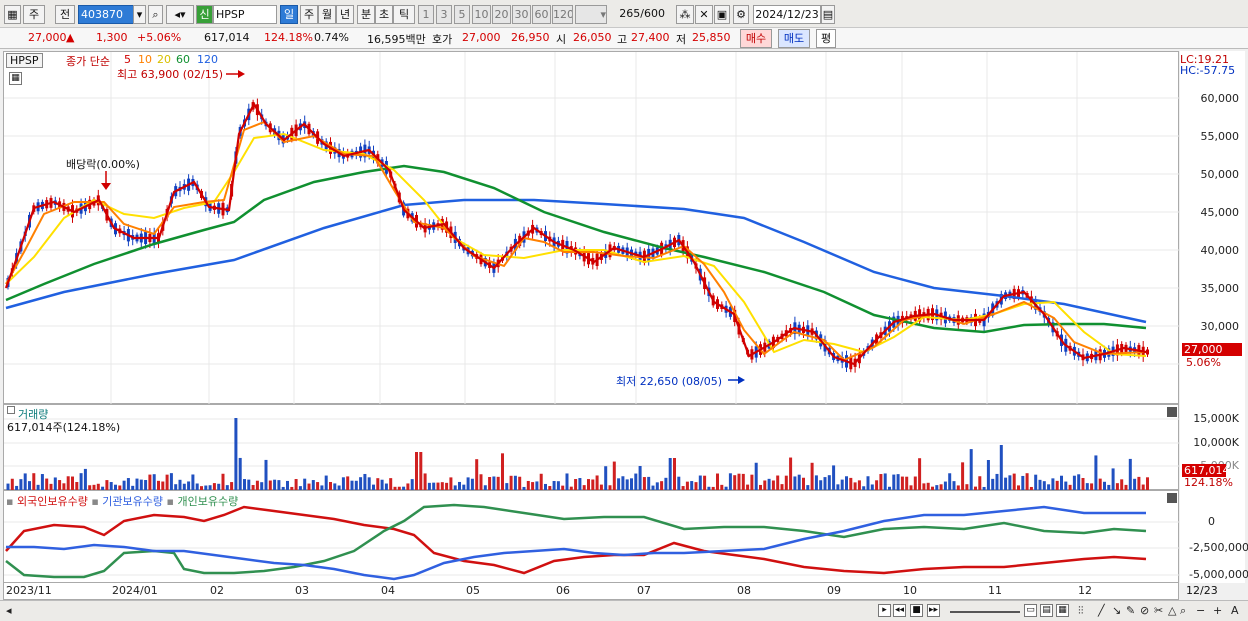  Describe the element at coordinates (34, 14) in the screenshot. I see `period-select: 주` at that location.